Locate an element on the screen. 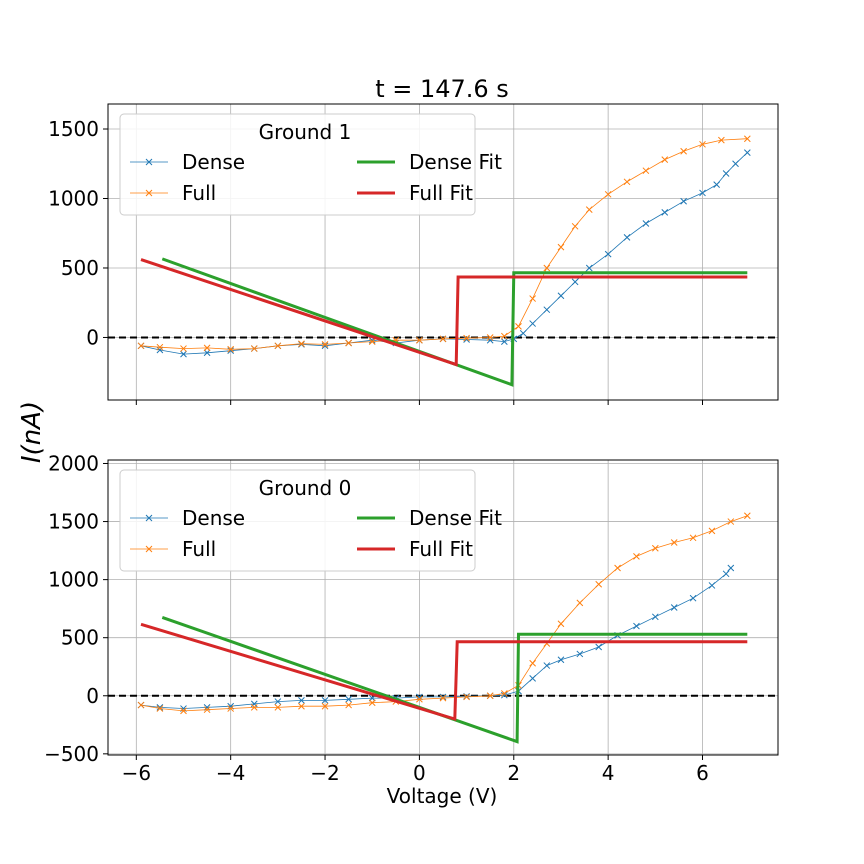 The width and height of the screenshot is (864, 864). y-tick-label: 1000 is located at coordinates (73, 580).